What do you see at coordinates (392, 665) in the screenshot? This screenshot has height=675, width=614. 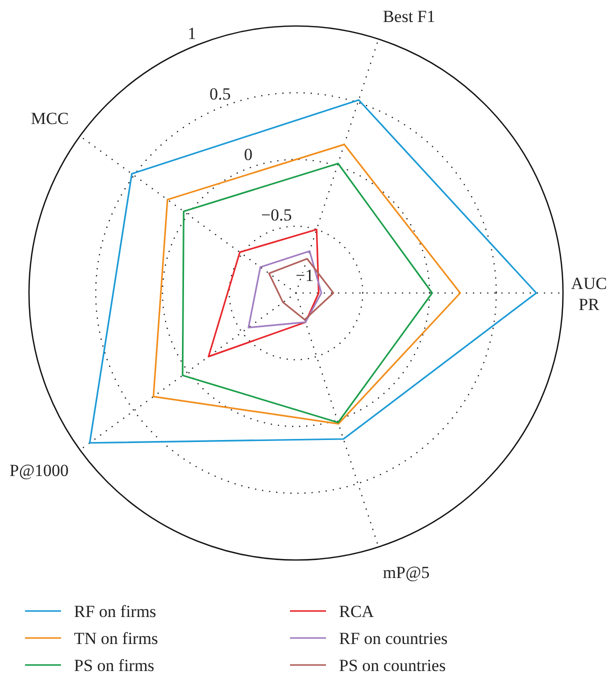 I see `legend-label: PS on countries` at bounding box center [392, 665].